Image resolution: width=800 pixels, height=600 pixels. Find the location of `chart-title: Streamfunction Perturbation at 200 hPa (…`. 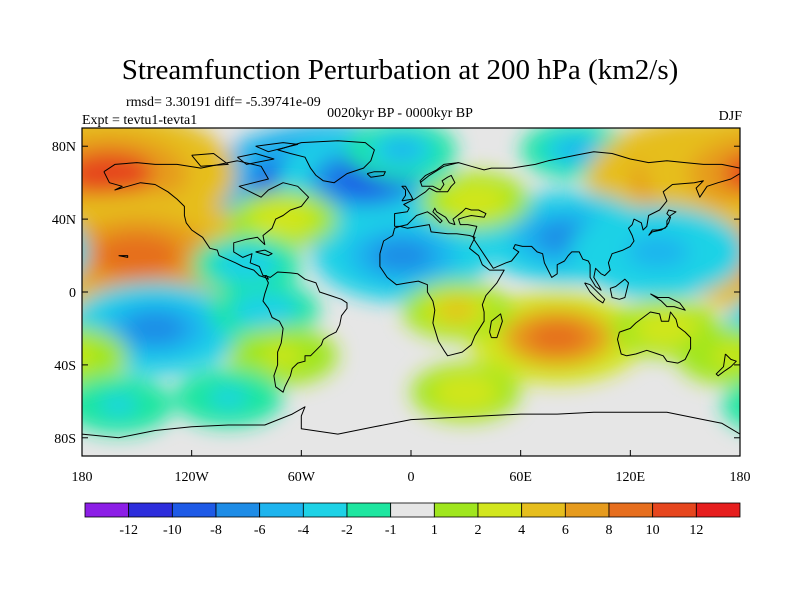

chart-title: Streamfunction Perturbation at 200 hPa (… is located at coordinates (400, 70).